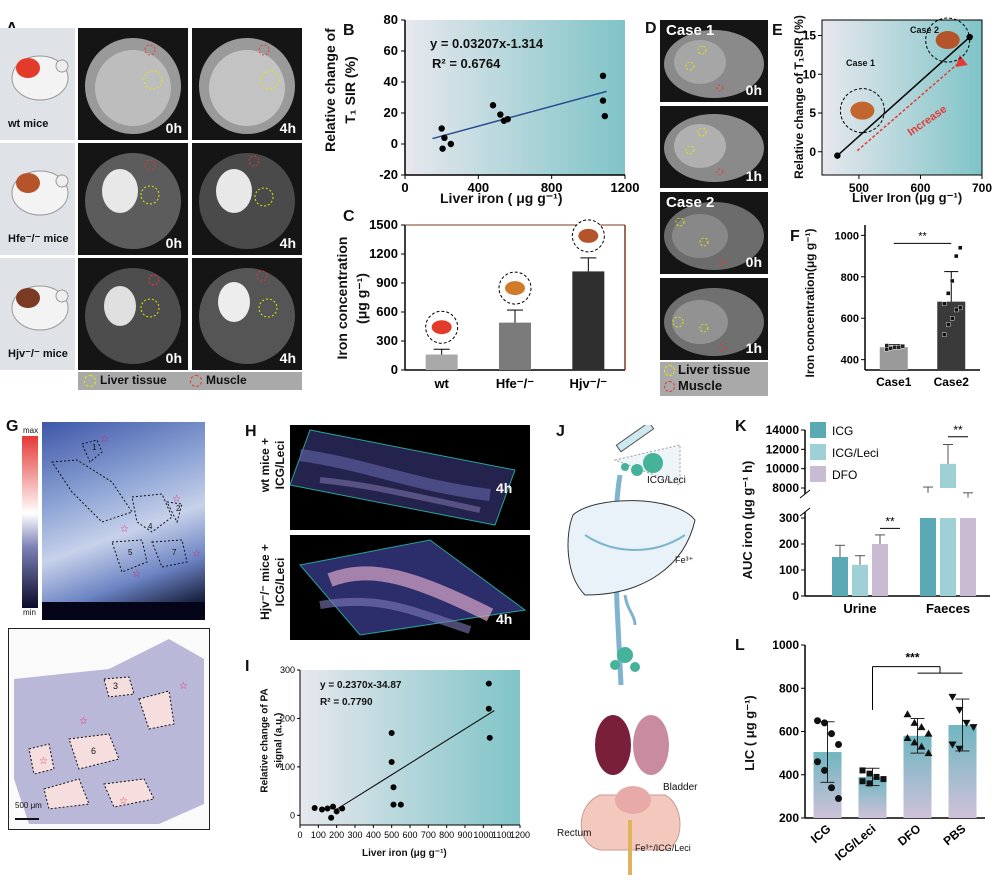 The image size is (999, 880). What do you see at coordinates (714, 369) in the screenshot?
I see `legend-liver-tissue: Liver tissue` at bounding box center [714, 369].